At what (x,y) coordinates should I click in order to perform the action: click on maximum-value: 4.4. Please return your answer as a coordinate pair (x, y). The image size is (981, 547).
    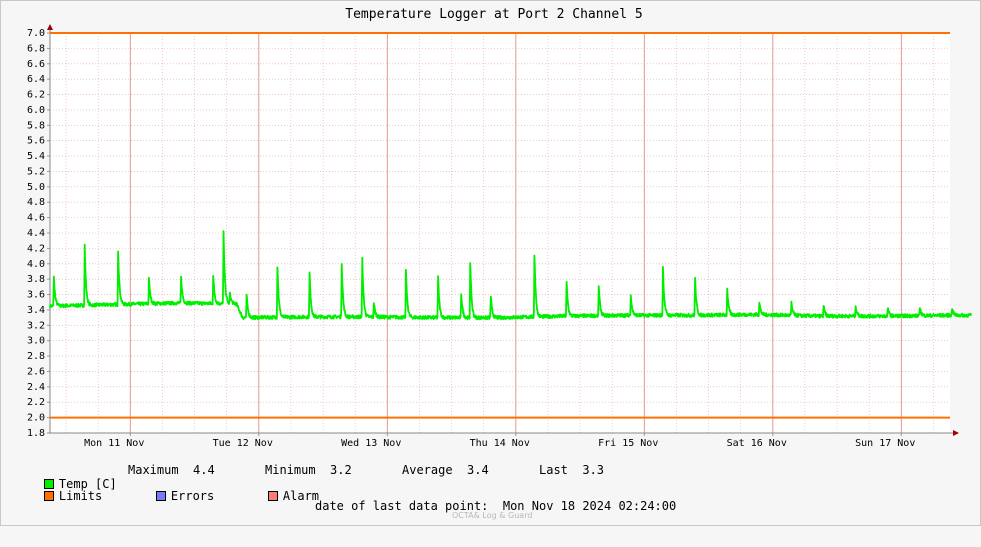
    Looking at the image, I should click on (204, 470).